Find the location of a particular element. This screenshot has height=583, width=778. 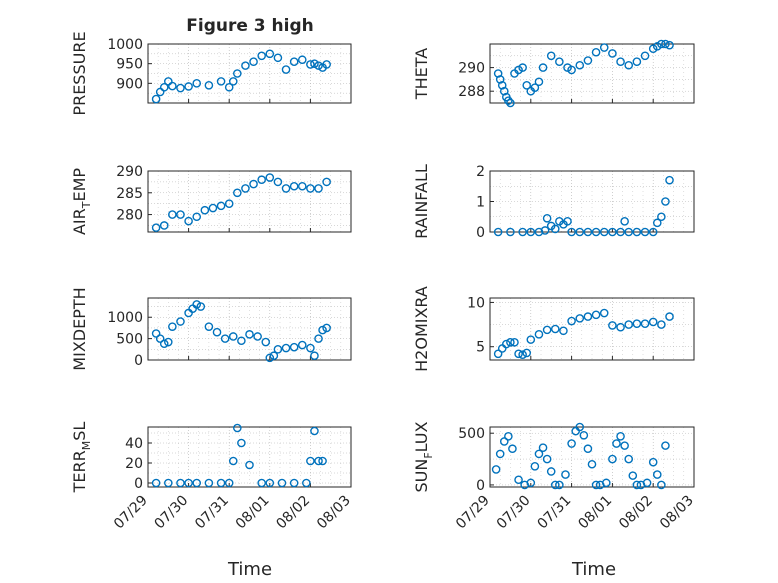

axes-box is located at coordinates (249, 329).